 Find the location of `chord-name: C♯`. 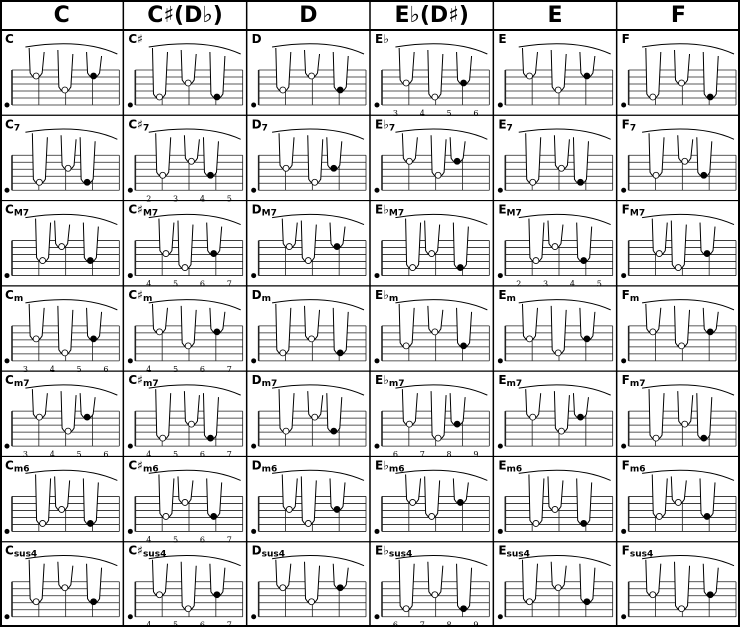

chord-name: C♯ is located at coordinates (135, 39).